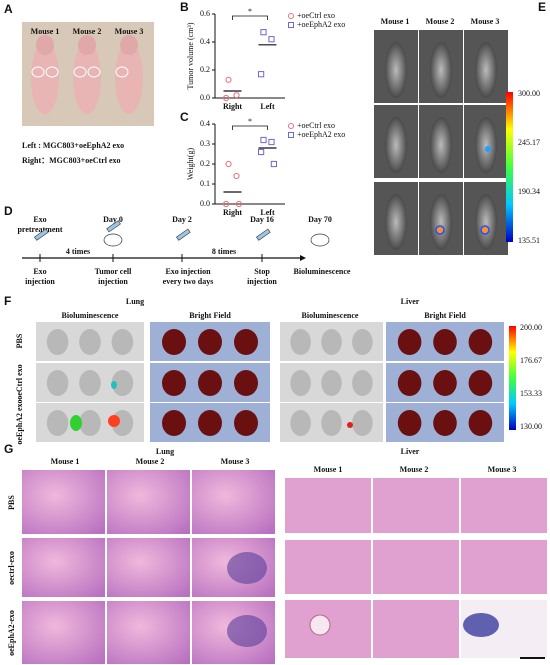 The image size is (550, 665). Describe the element at coordinates (73, 145) in the screenshot. I see `legend-text: Left : MGC803+oeEphA2 exo` at that location.